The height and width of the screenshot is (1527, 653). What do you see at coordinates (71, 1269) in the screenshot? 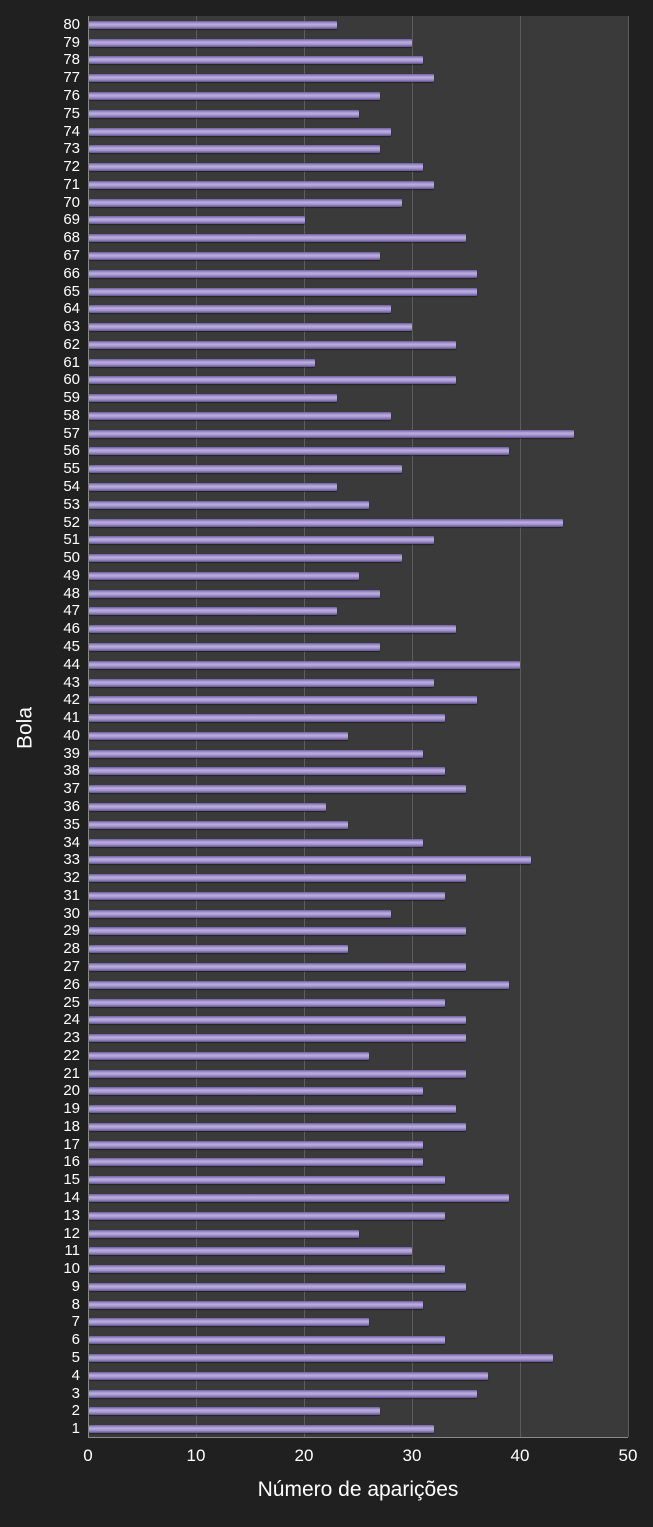
I see `y-tick-label: 10` at bounding box center [71, 1269].